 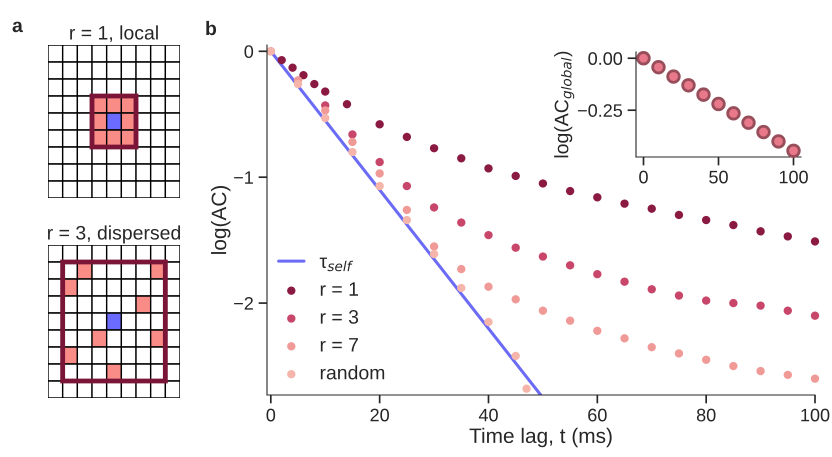 What do you see at coordinates (597, 415) in the screenshot?
I see `x-tick-label: 60` at bounding box center [597, 415].